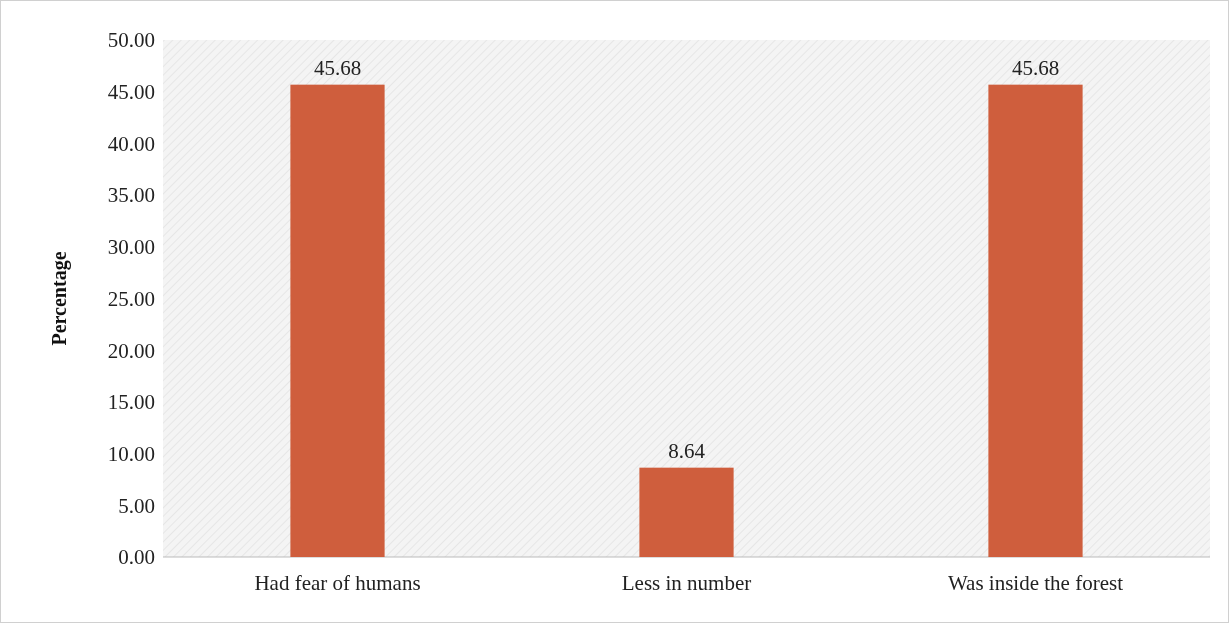  Describe the element at coordinates (687, 450) in the screenshot. I see `data-label: 8.64` at that location.